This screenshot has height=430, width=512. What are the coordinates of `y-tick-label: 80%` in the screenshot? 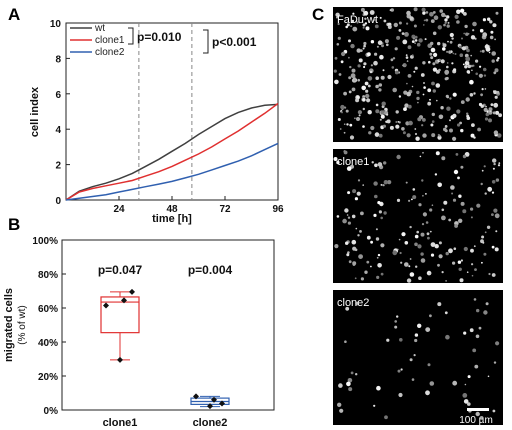 It's located at (48, 275).